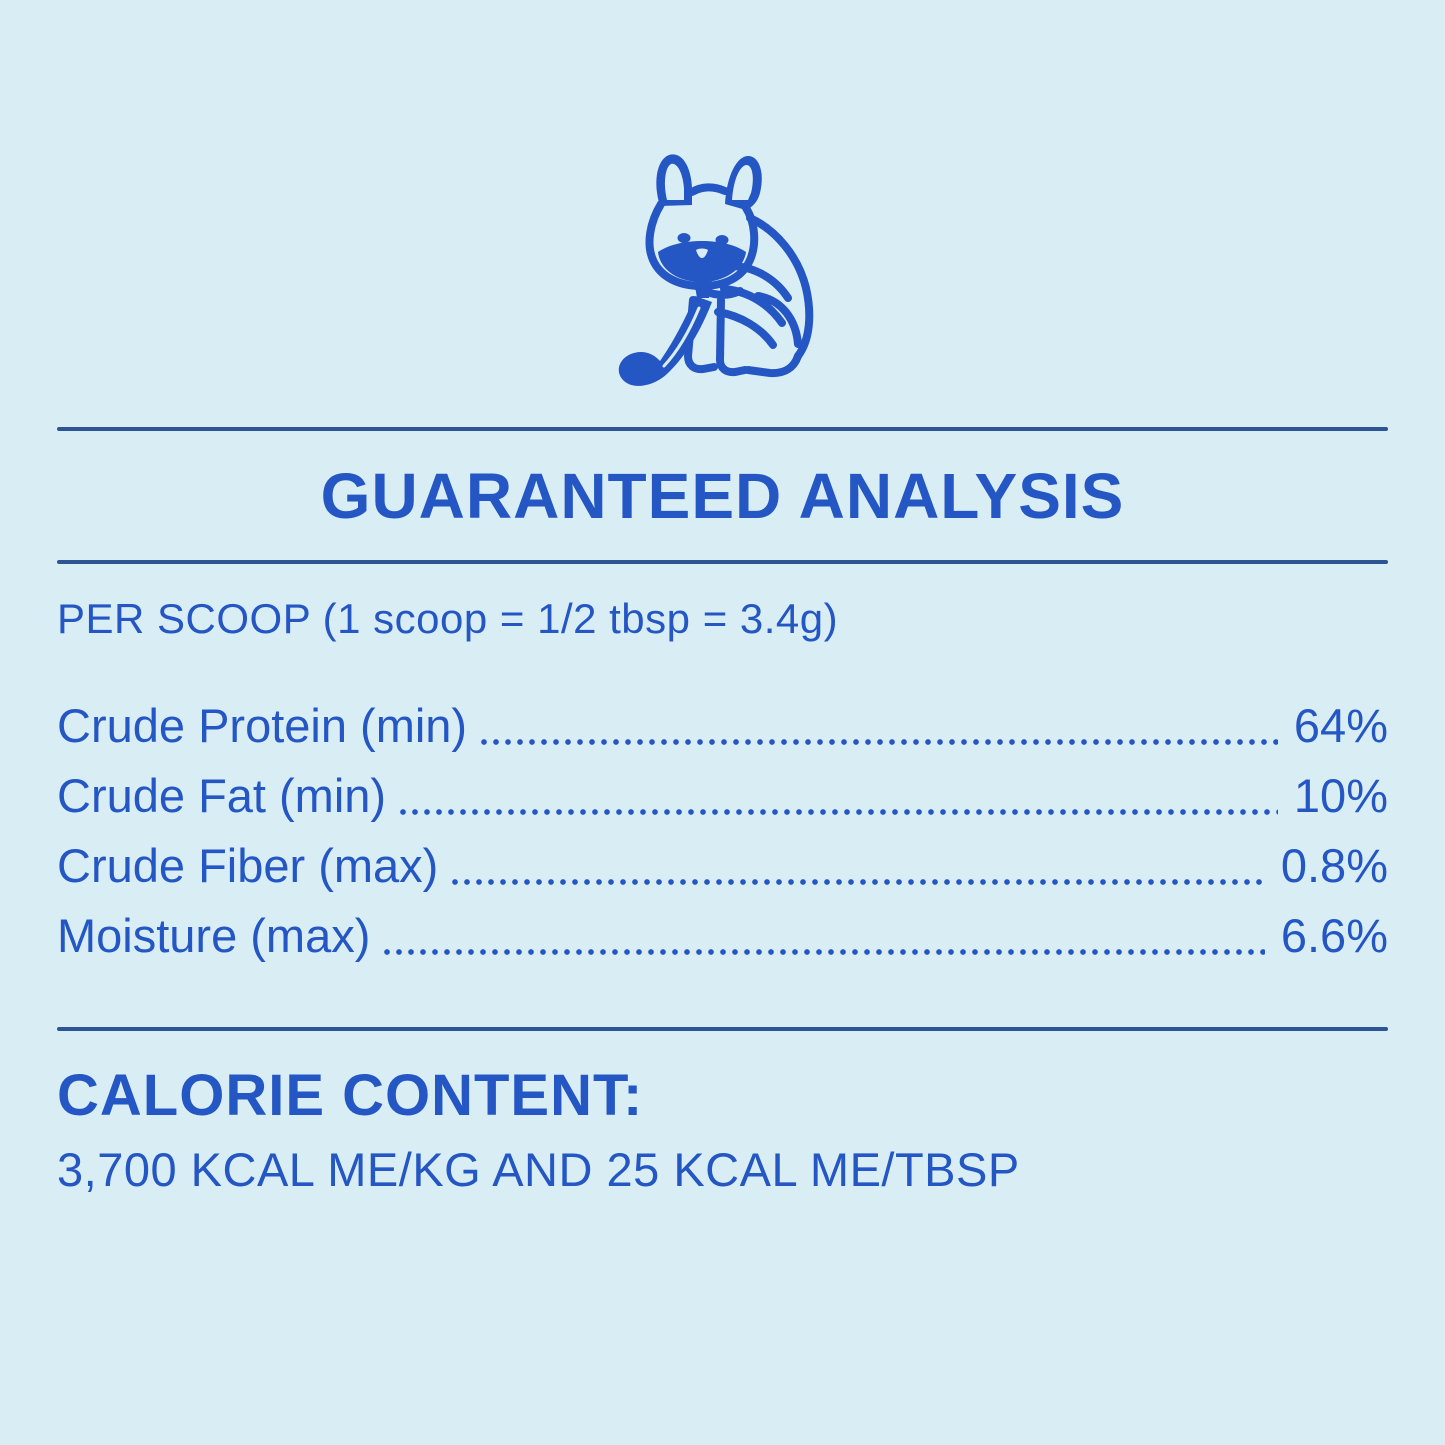 This screenshot has width=1445, height=1445. Describe the element at coordinates (722, 862) in the screenshot. I see `table-row: Crude Fiber (max) 0.8%` at that location.